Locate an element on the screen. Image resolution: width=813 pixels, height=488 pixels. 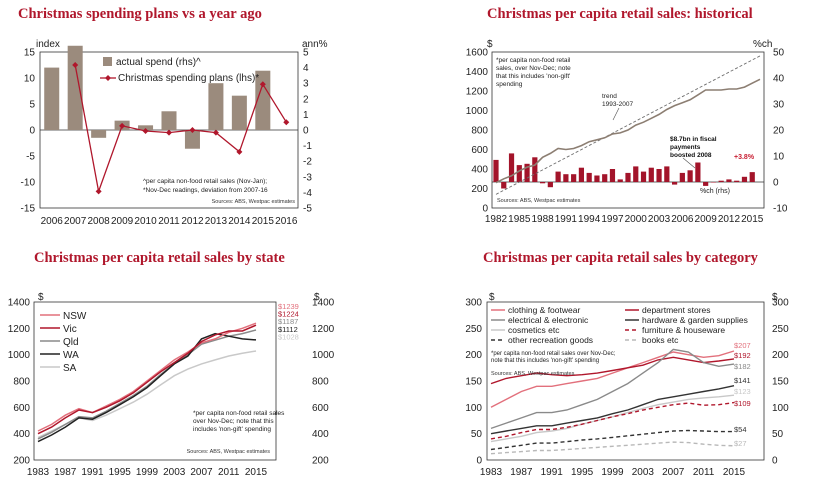
annotation-arrow is located at coordinates (689, 163).